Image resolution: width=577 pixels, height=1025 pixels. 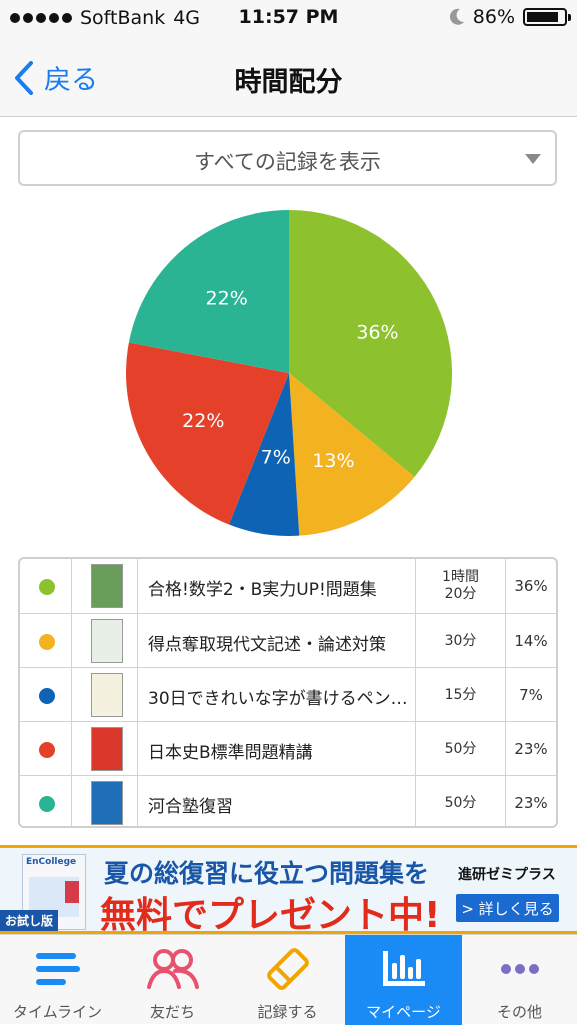 What do you see at coordinates (172, 1012) in the screenshot?
I see `tab-friends-label: 友だち` at bounding box center [172, 1012].